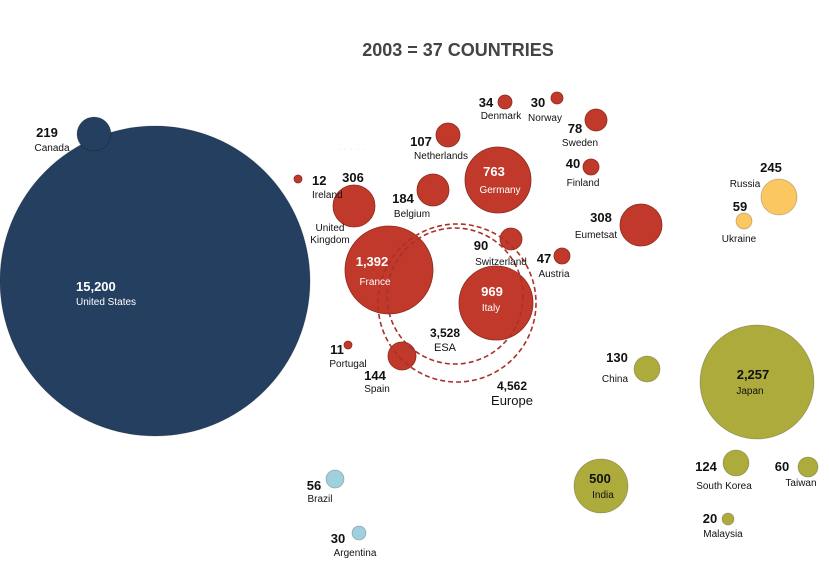  Describe the element at coordinates (499, 190) in the screenshot. I see `name-label-germany: Germany` at that location.